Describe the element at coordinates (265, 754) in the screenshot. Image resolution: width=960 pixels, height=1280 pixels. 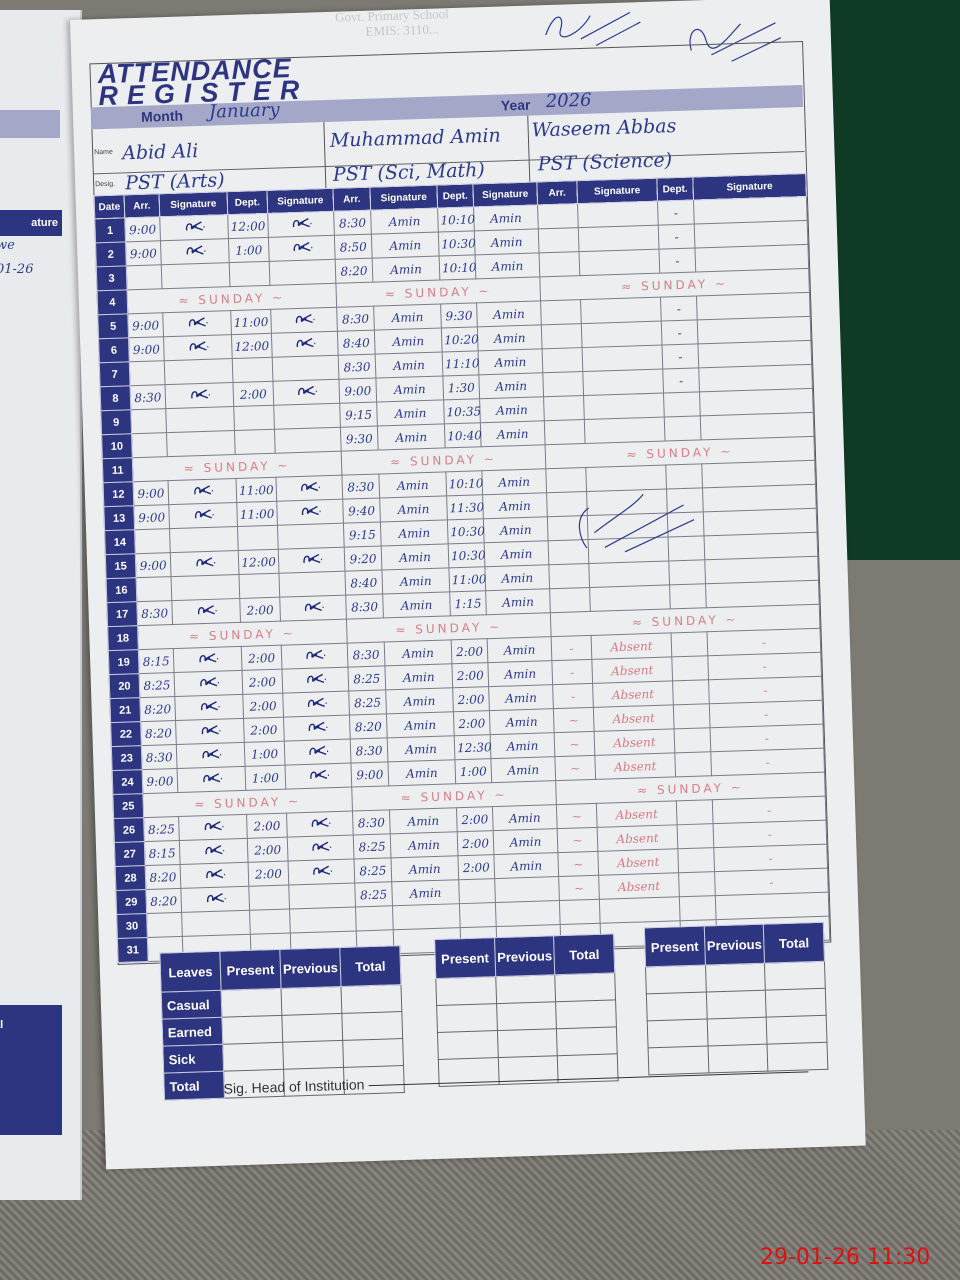
I see `departure-time: 1:00` at that location.